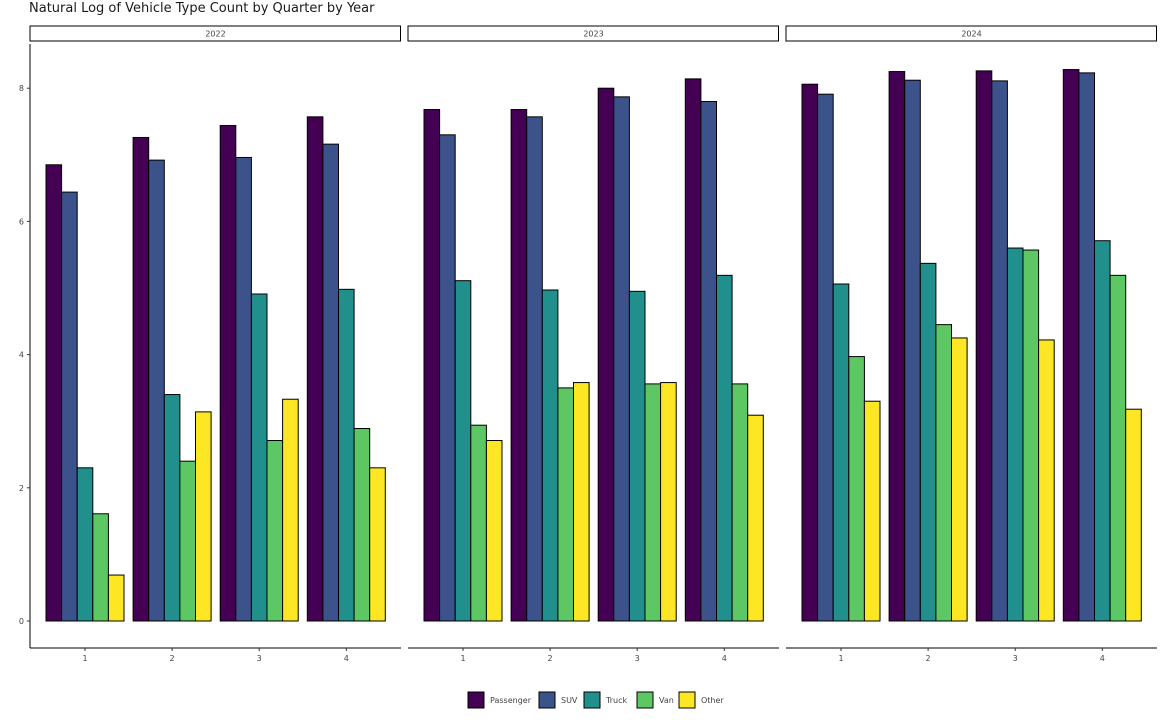 This screenshot has height=720, width=1164. I want to click on legend-label-truck: Truck, so click(616, 700).